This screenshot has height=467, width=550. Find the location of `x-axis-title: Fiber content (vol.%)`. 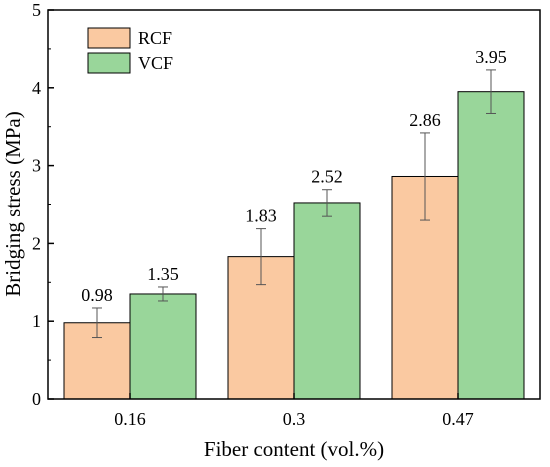

x-axis-title: Fiber content (vol.%) is located at coordinates (294, 449).